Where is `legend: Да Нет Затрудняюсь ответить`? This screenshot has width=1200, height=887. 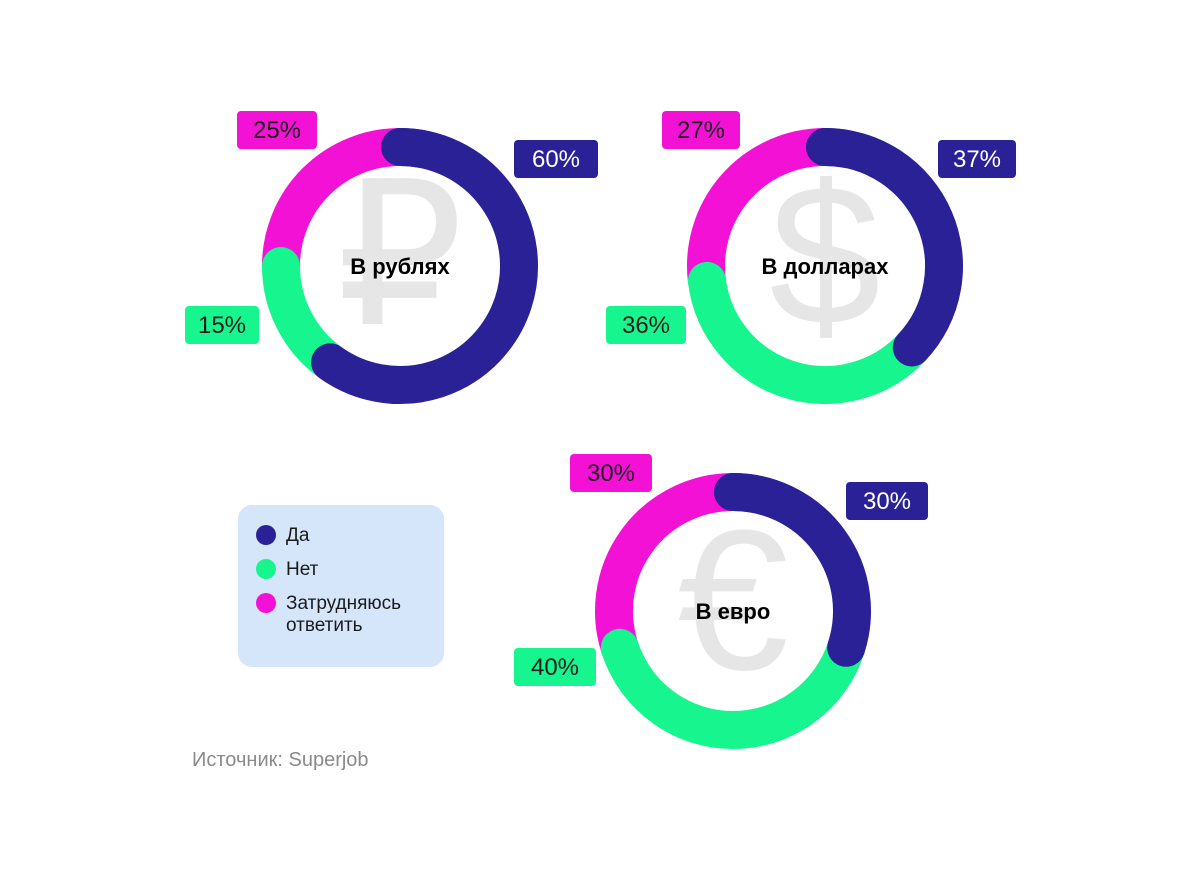 legend: Да Нет Затрудняюсь ответить is located at coordinates (341, 586).